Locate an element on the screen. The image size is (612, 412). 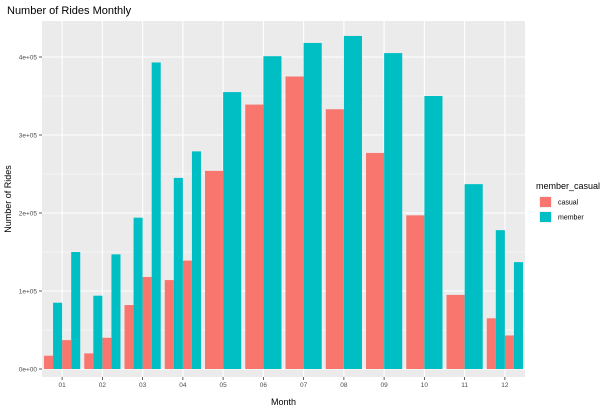
x-tick-label: 03 is located at coordinates (143, 385).